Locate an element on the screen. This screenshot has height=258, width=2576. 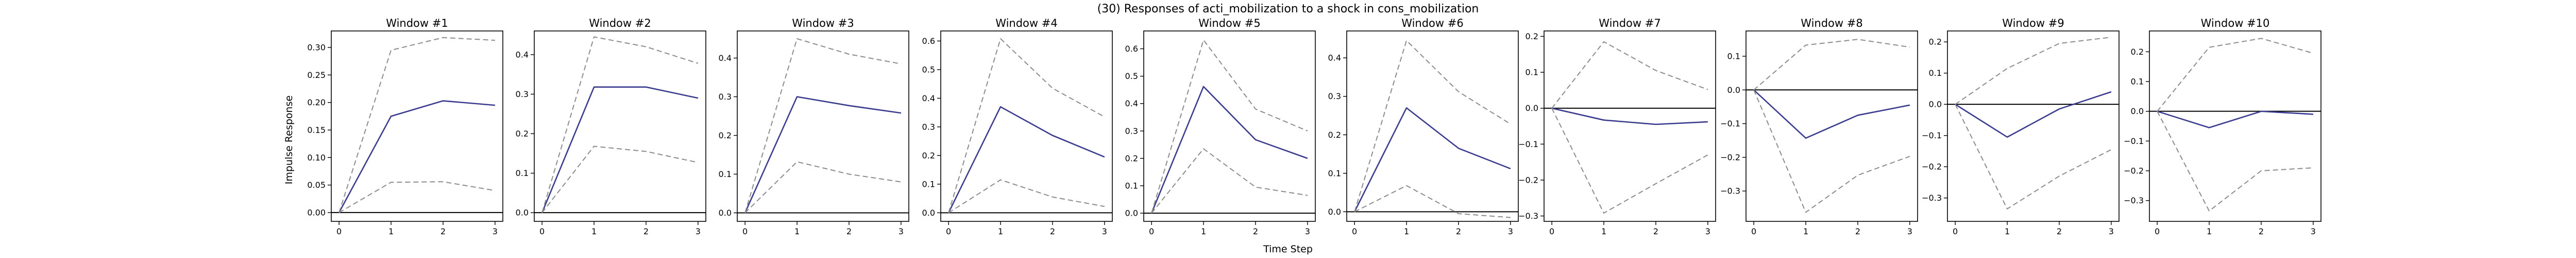
y-tick-label: 0.10 is located at coordinates (316, 158).